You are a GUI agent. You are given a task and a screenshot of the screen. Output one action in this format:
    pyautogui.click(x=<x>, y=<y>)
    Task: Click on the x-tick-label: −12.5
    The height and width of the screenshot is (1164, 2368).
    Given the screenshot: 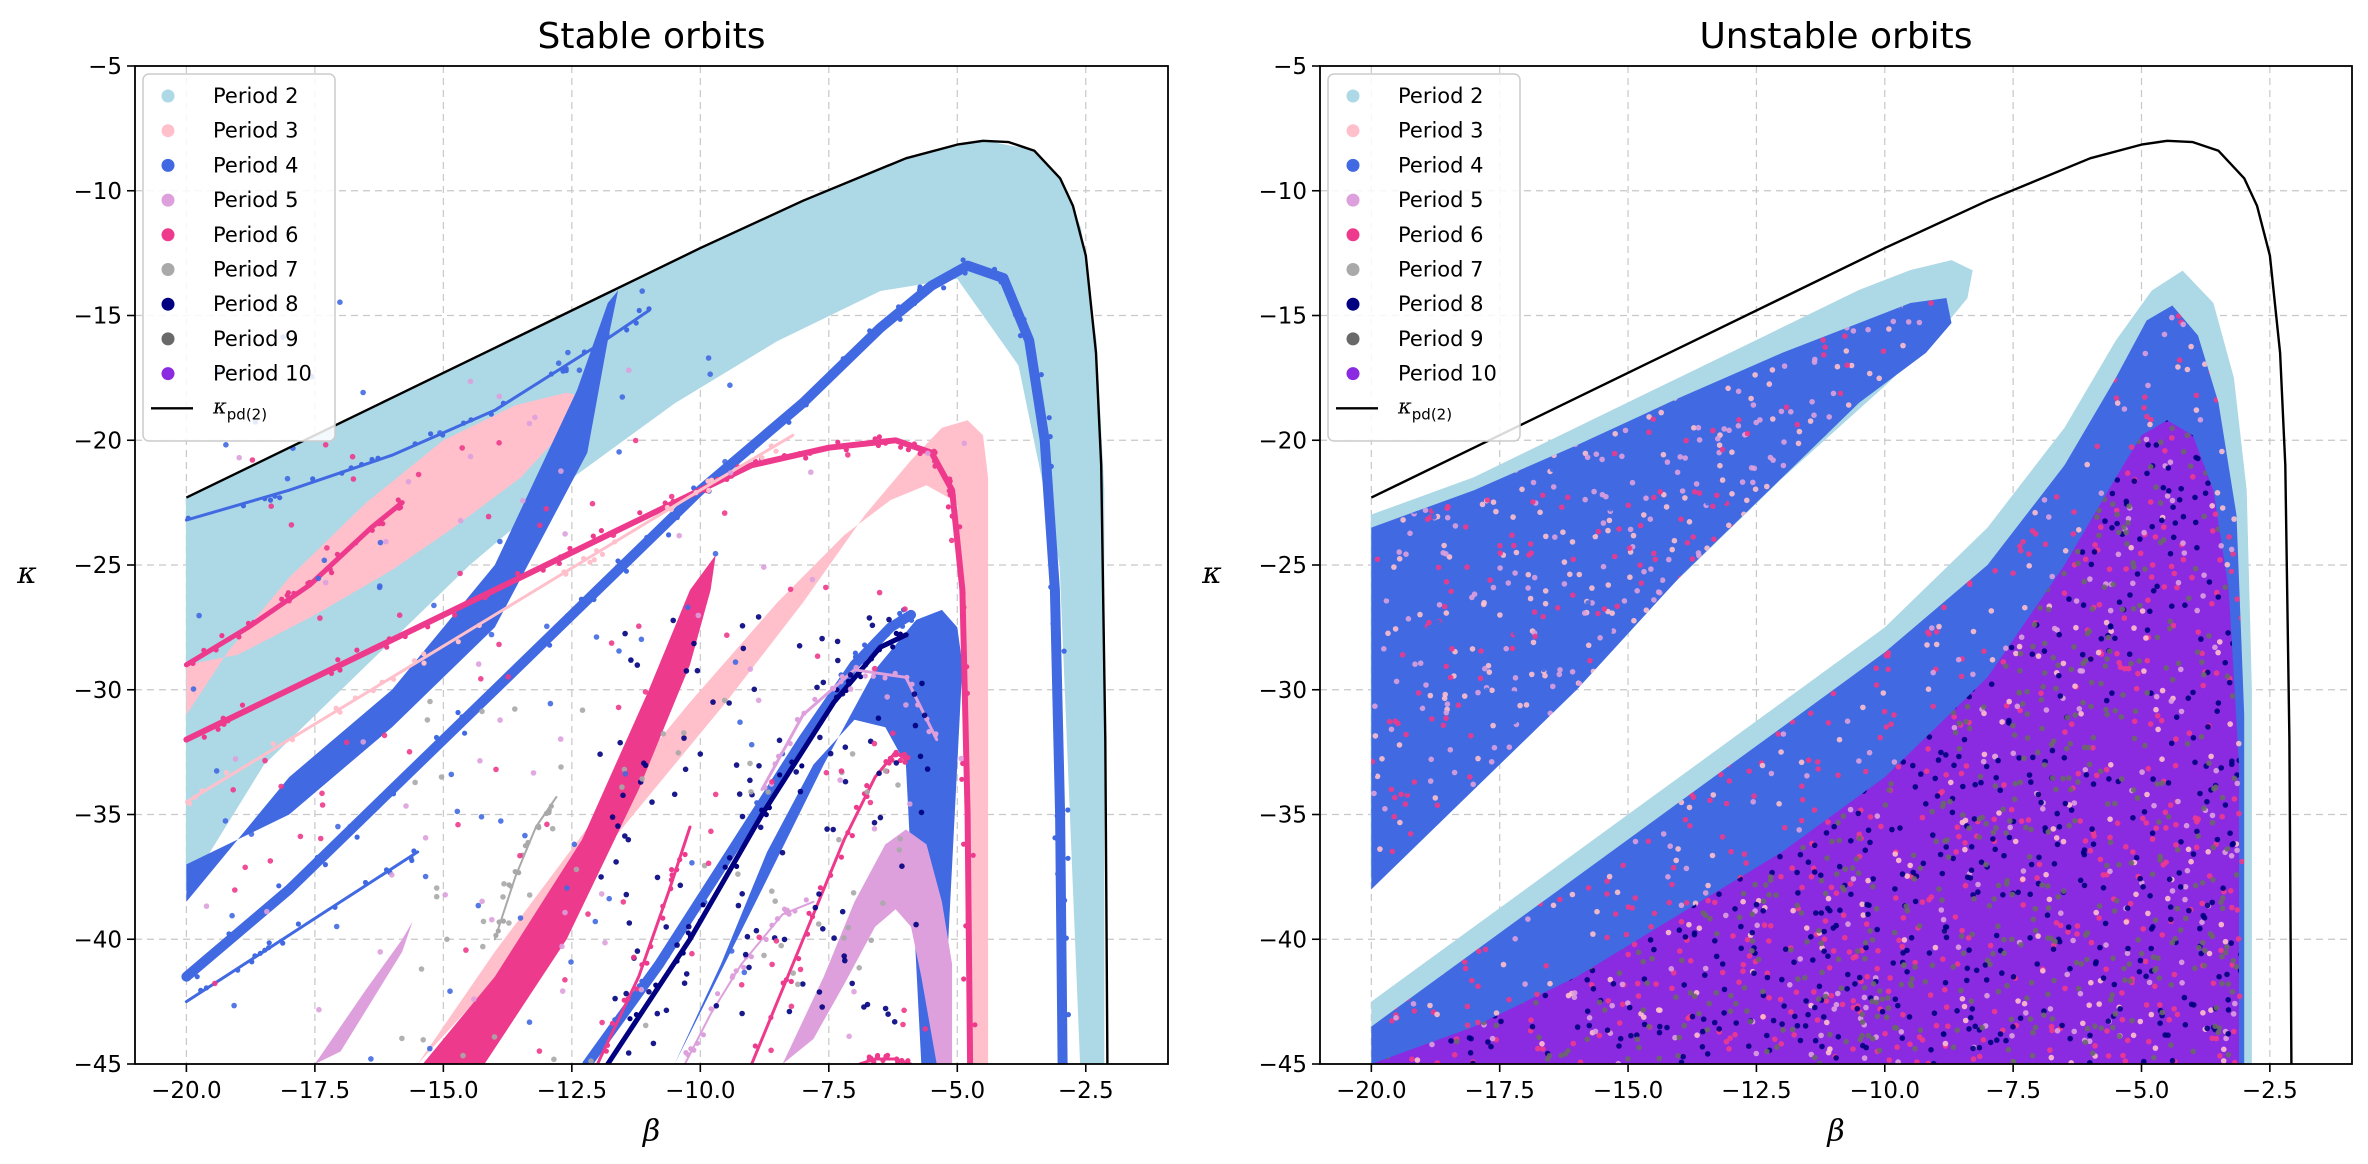 What is the action you would take?
    pyautogui.click(x=572, y=1091)
    